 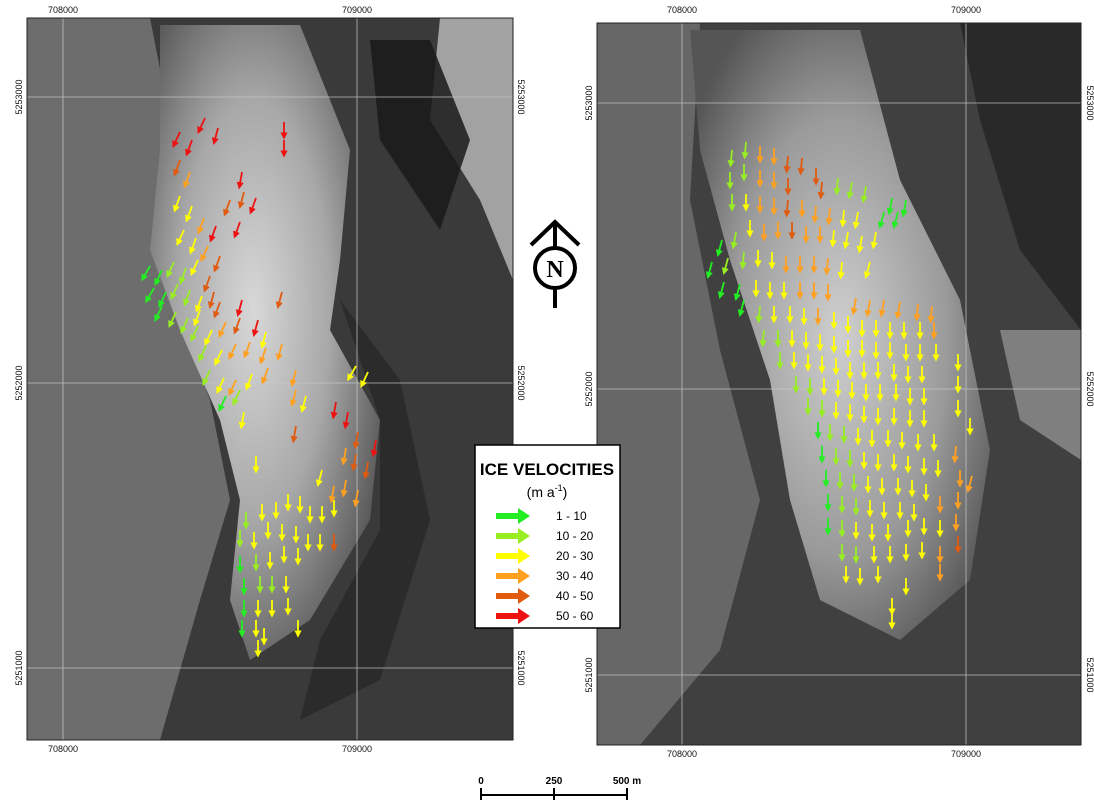 I want to click on right-map-x-tick-bottom-1: 708000, so click(x=682, y=754).